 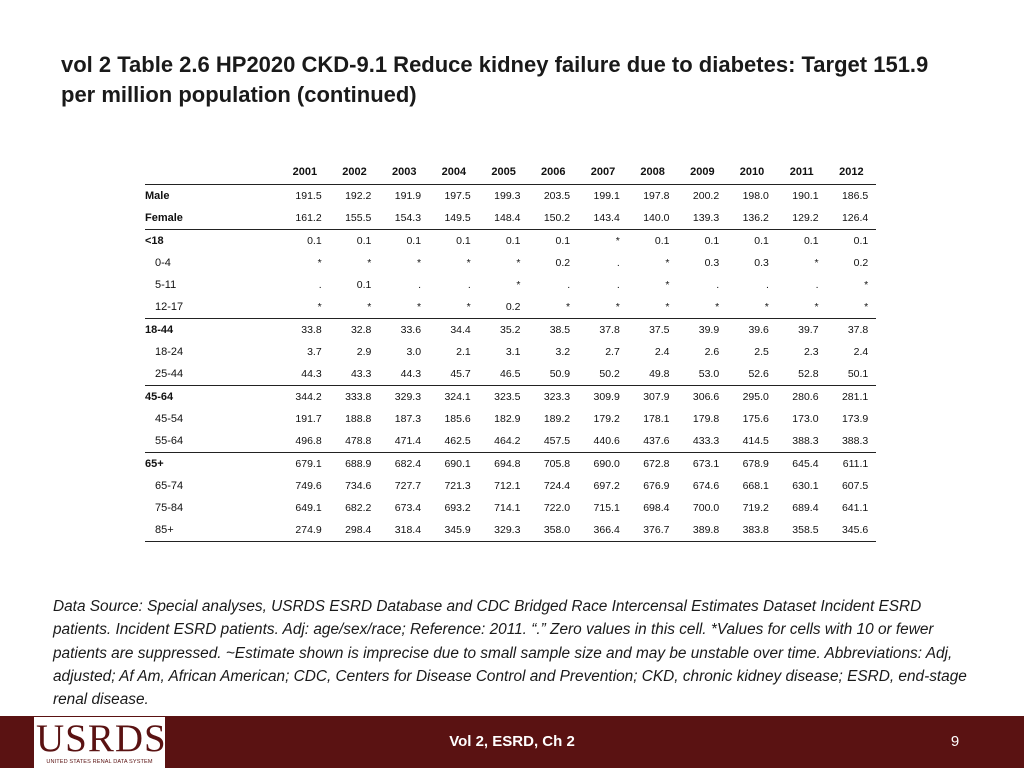 I want to click on table-cell: 38.5, so click(x=553, y=329).